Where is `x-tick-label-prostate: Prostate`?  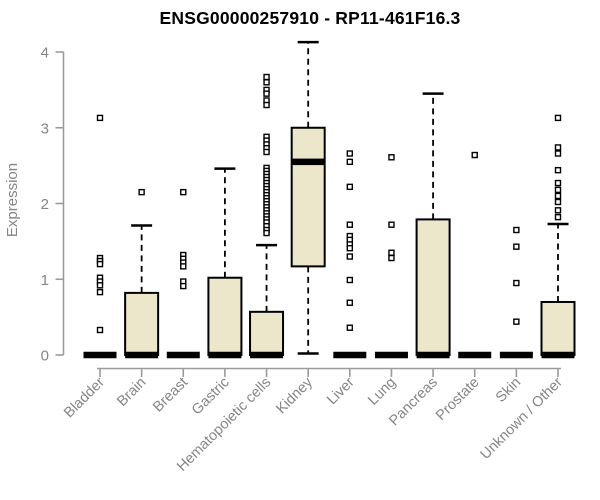
x-tick-label-prostate: Prostate is located at coordinates (457, 399).